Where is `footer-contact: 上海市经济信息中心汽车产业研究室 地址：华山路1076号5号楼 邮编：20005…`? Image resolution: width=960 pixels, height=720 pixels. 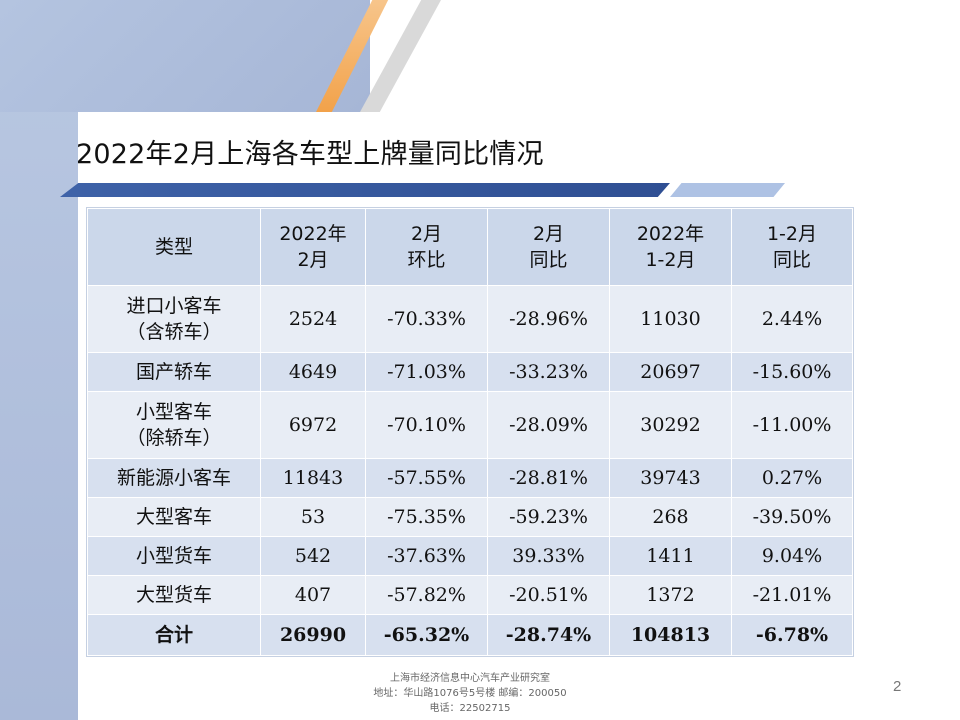
footer-contact: 上海市经济信息中心汽车产业研究室 地址：华山路1076号5号楼 邮编：20005… is located at coordinates (470, 693).